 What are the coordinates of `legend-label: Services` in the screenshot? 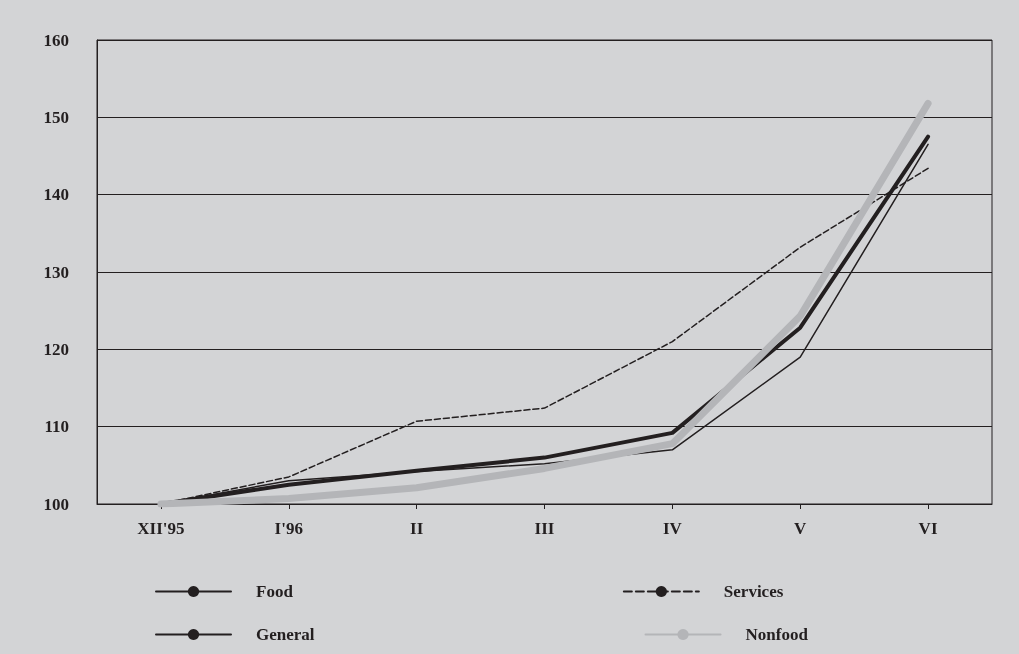 It's located at (753, 591).